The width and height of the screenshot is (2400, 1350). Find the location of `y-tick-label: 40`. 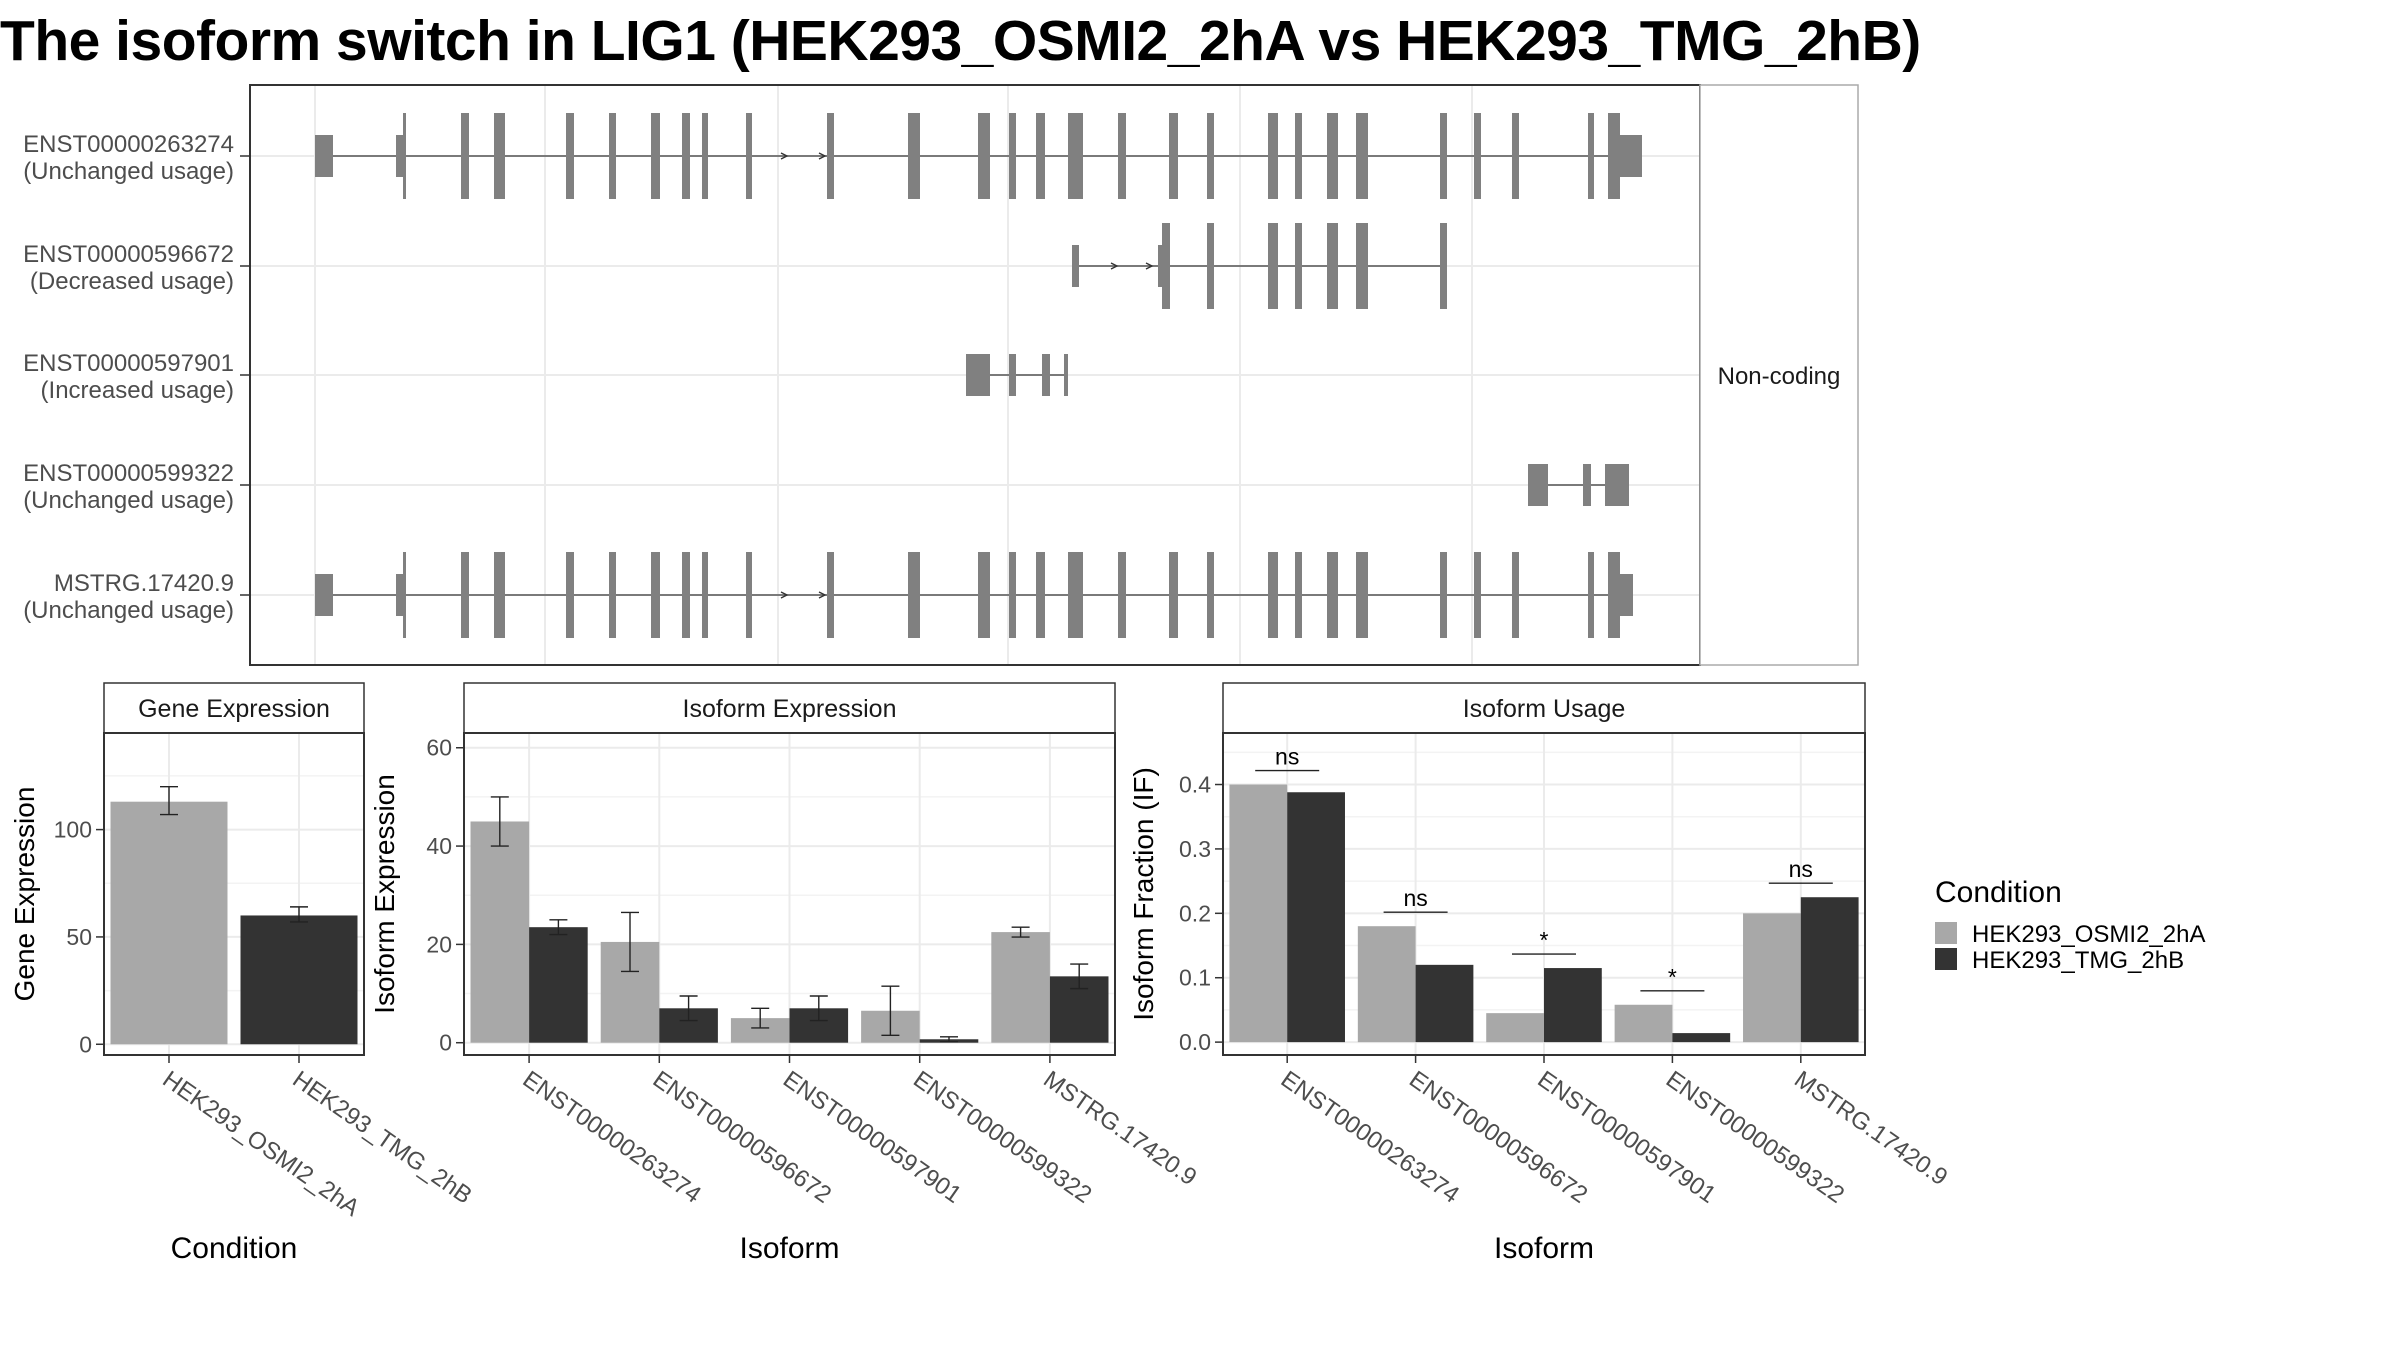

y-tick-label: 40 is located at coordinates (439, 846).